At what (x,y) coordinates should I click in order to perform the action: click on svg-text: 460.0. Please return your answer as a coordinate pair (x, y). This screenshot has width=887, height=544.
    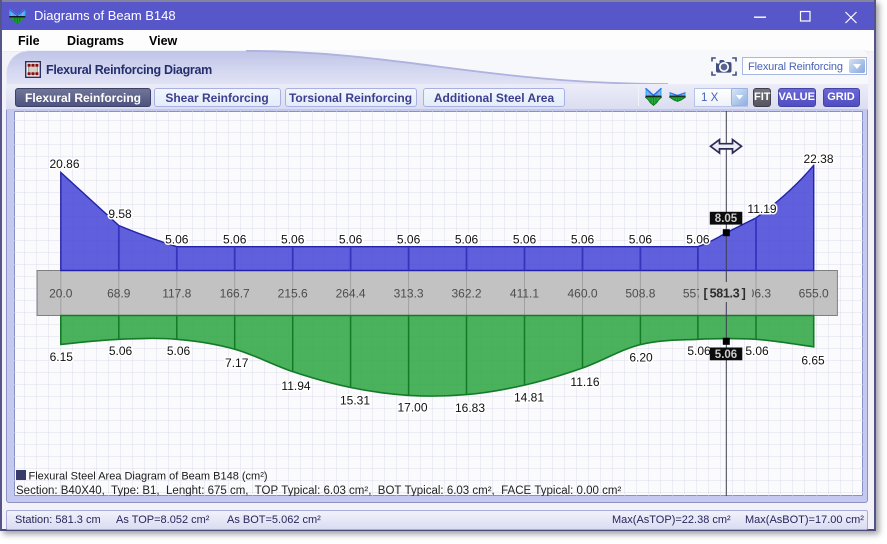
    Looking at the image, I should click on (582, 294).